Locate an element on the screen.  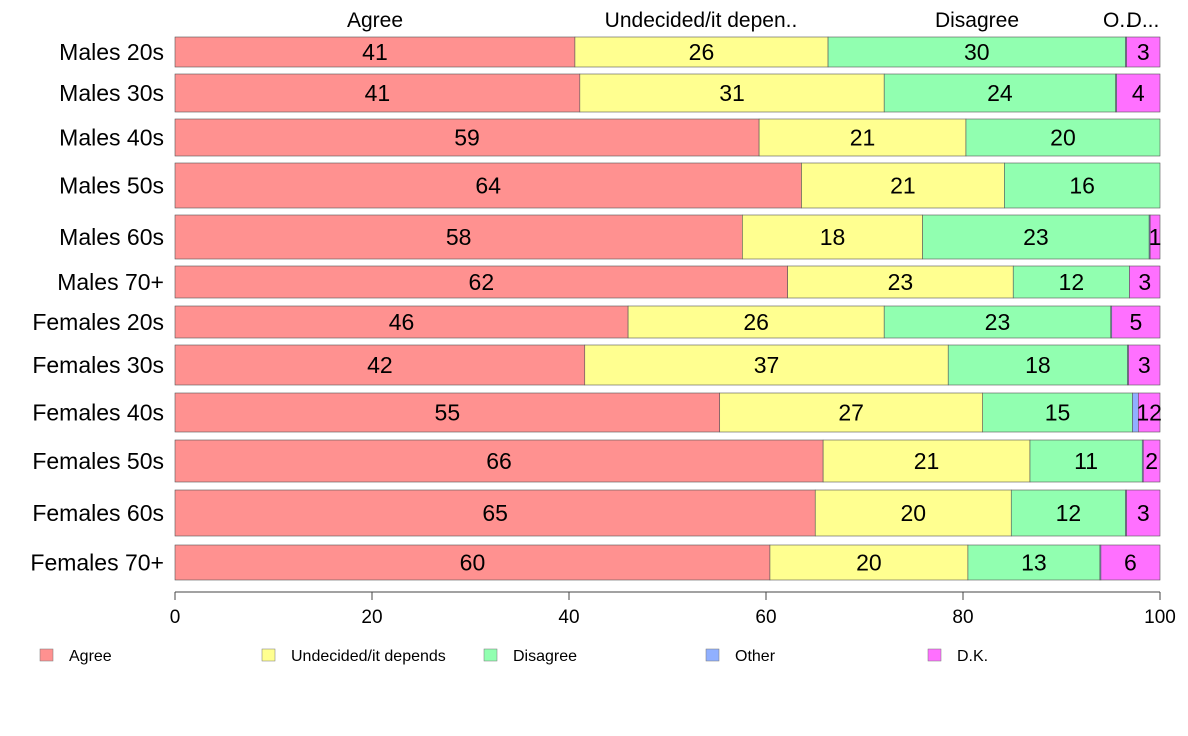
bar-undecided-it-depends-males-40s is located at coordinates (862, 137).